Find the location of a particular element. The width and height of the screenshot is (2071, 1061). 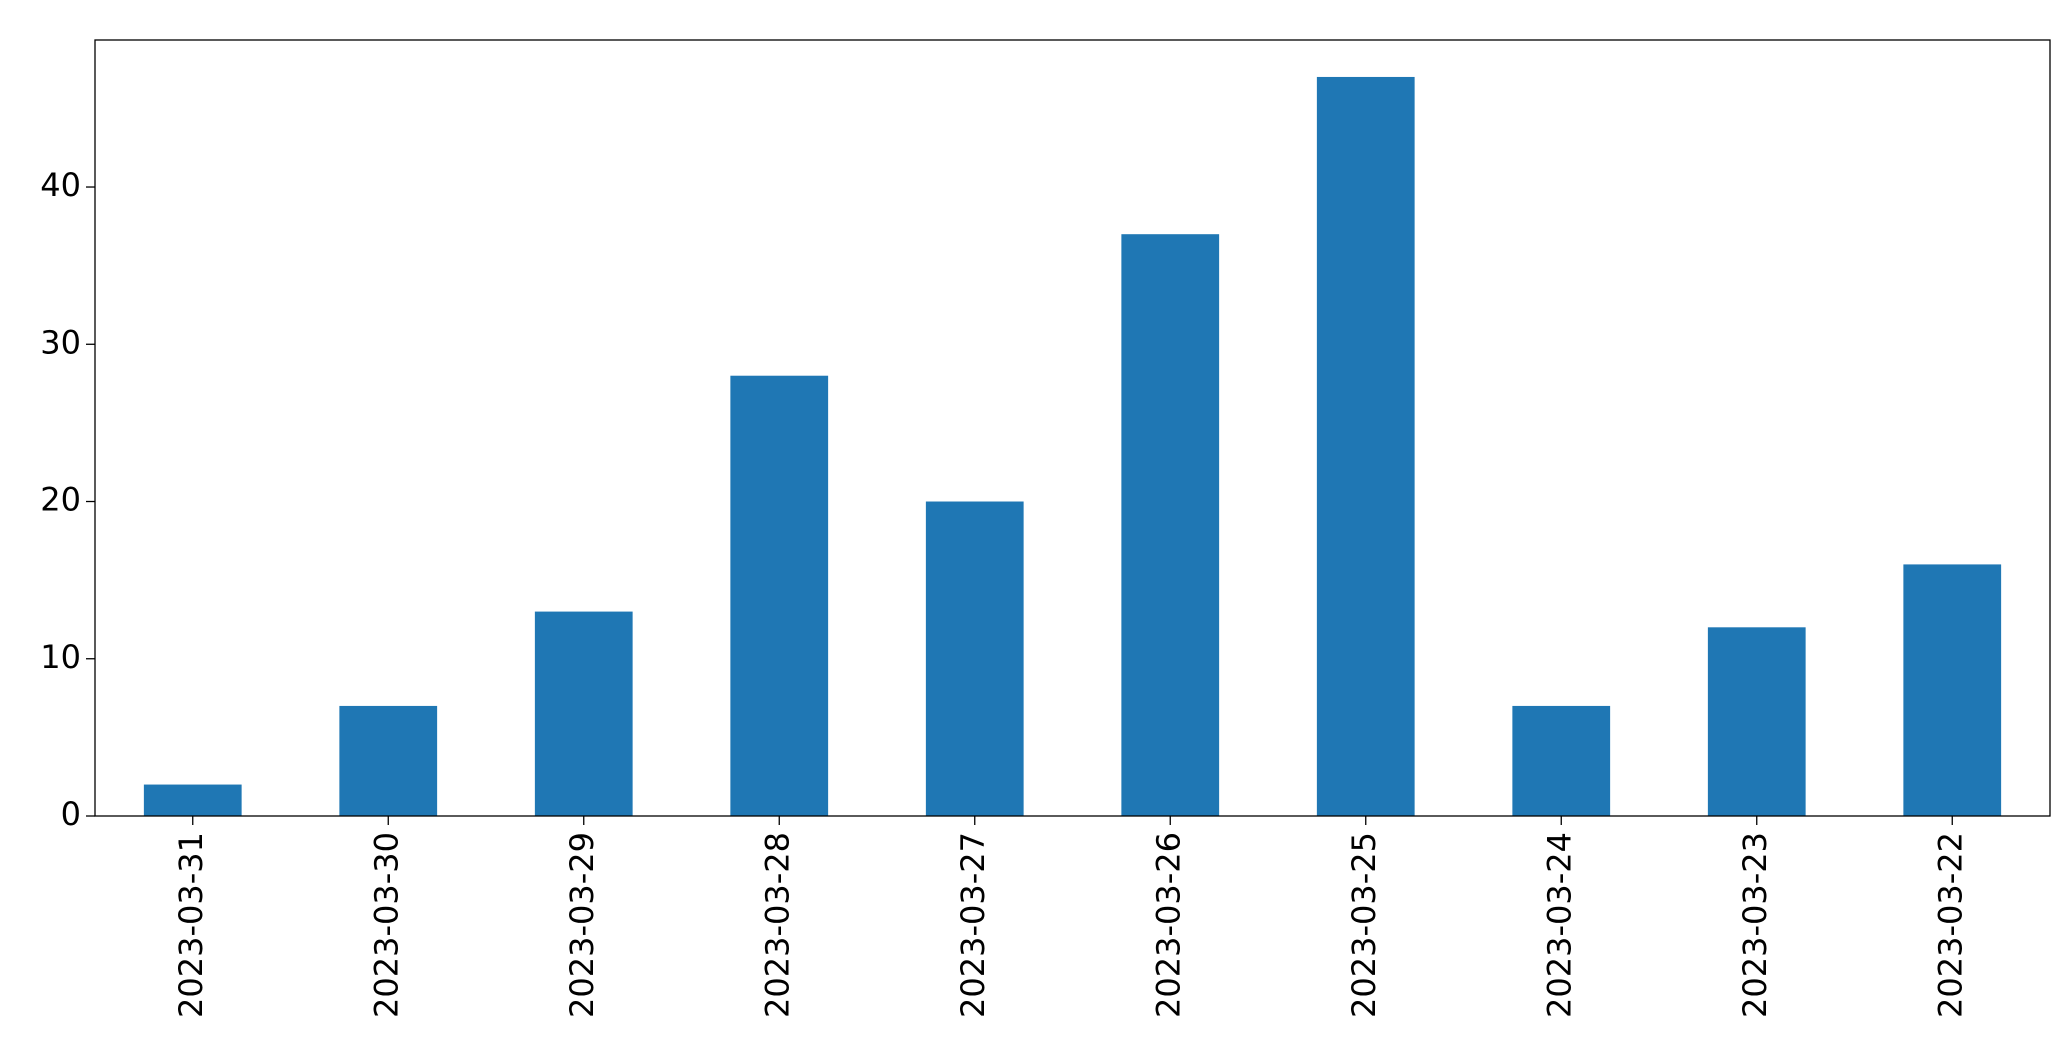

x-tick-label: 2023-03-30 is located at coordinates (386, 925).